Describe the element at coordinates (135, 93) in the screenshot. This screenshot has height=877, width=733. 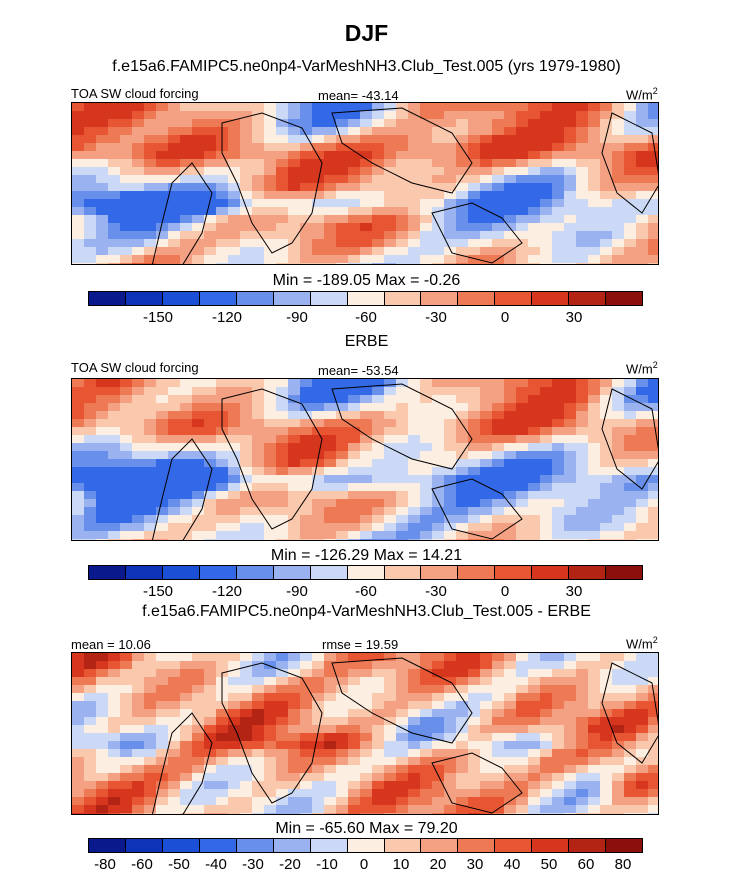
I see `panel1-variable-label: TOA SW cloud forcing` at that location.